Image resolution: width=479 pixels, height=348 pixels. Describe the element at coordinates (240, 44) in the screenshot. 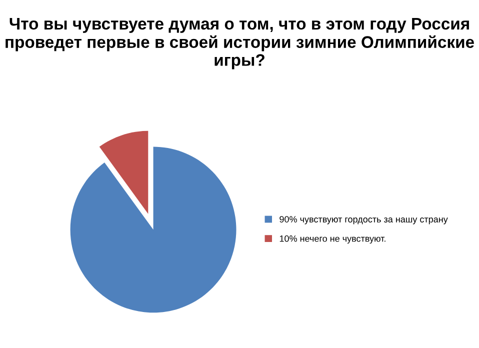

I see `chart-title: Что вы чувствуете думая о том, что в этом году Россия проведет первые в своей истории зимние Олимпийские игры?` at that location.